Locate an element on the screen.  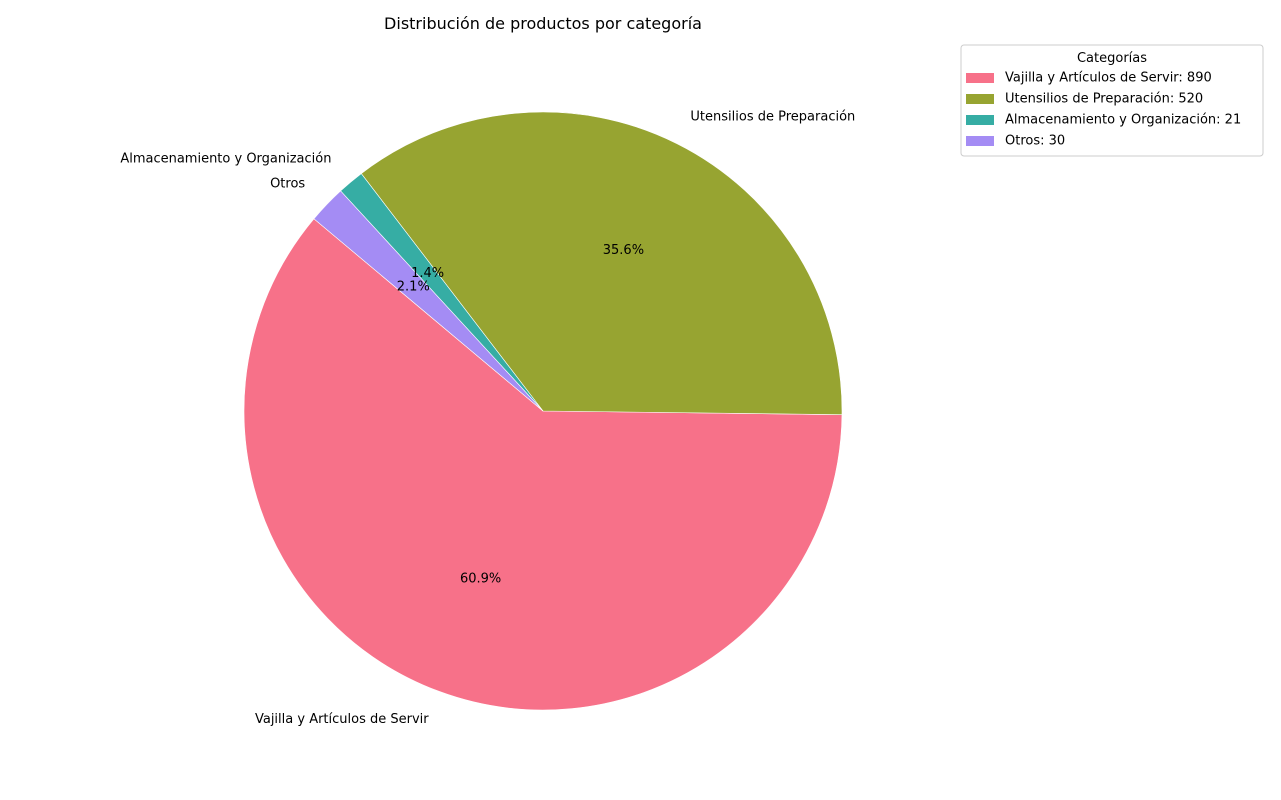
legend-frame is located at coordinates (1112, 100).